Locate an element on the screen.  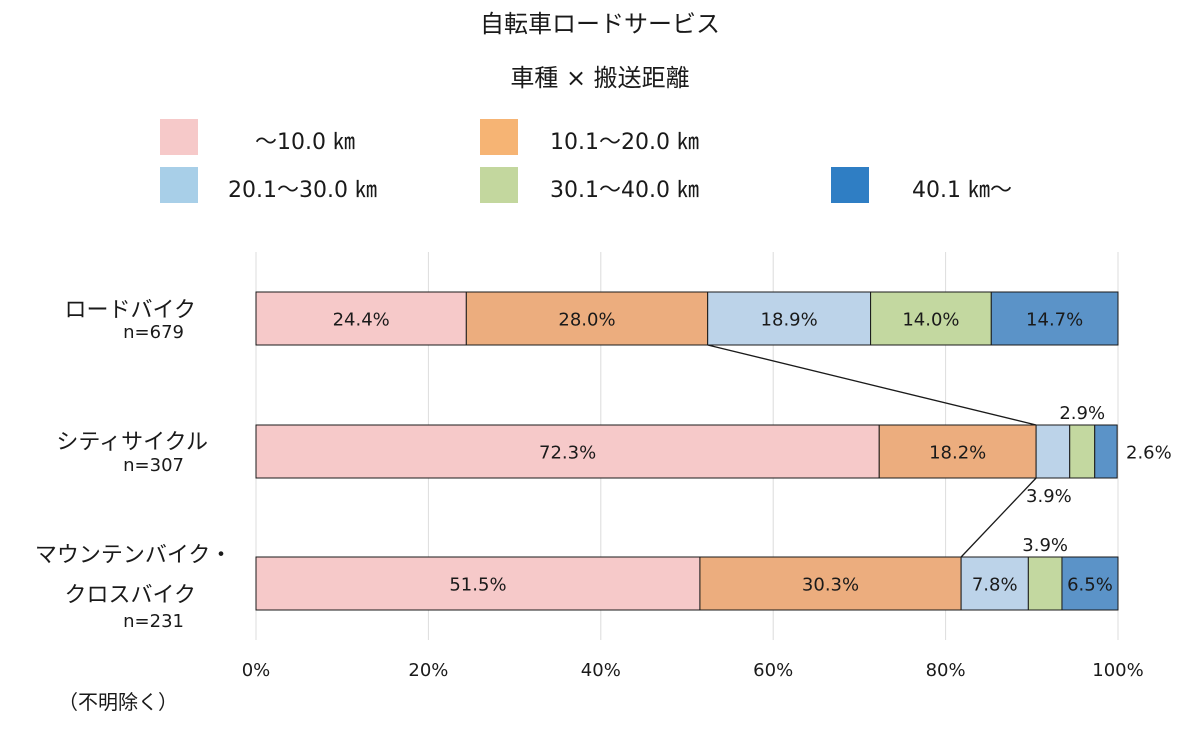
x-tick-label-4: 80% is located at coordinates (945, 670).